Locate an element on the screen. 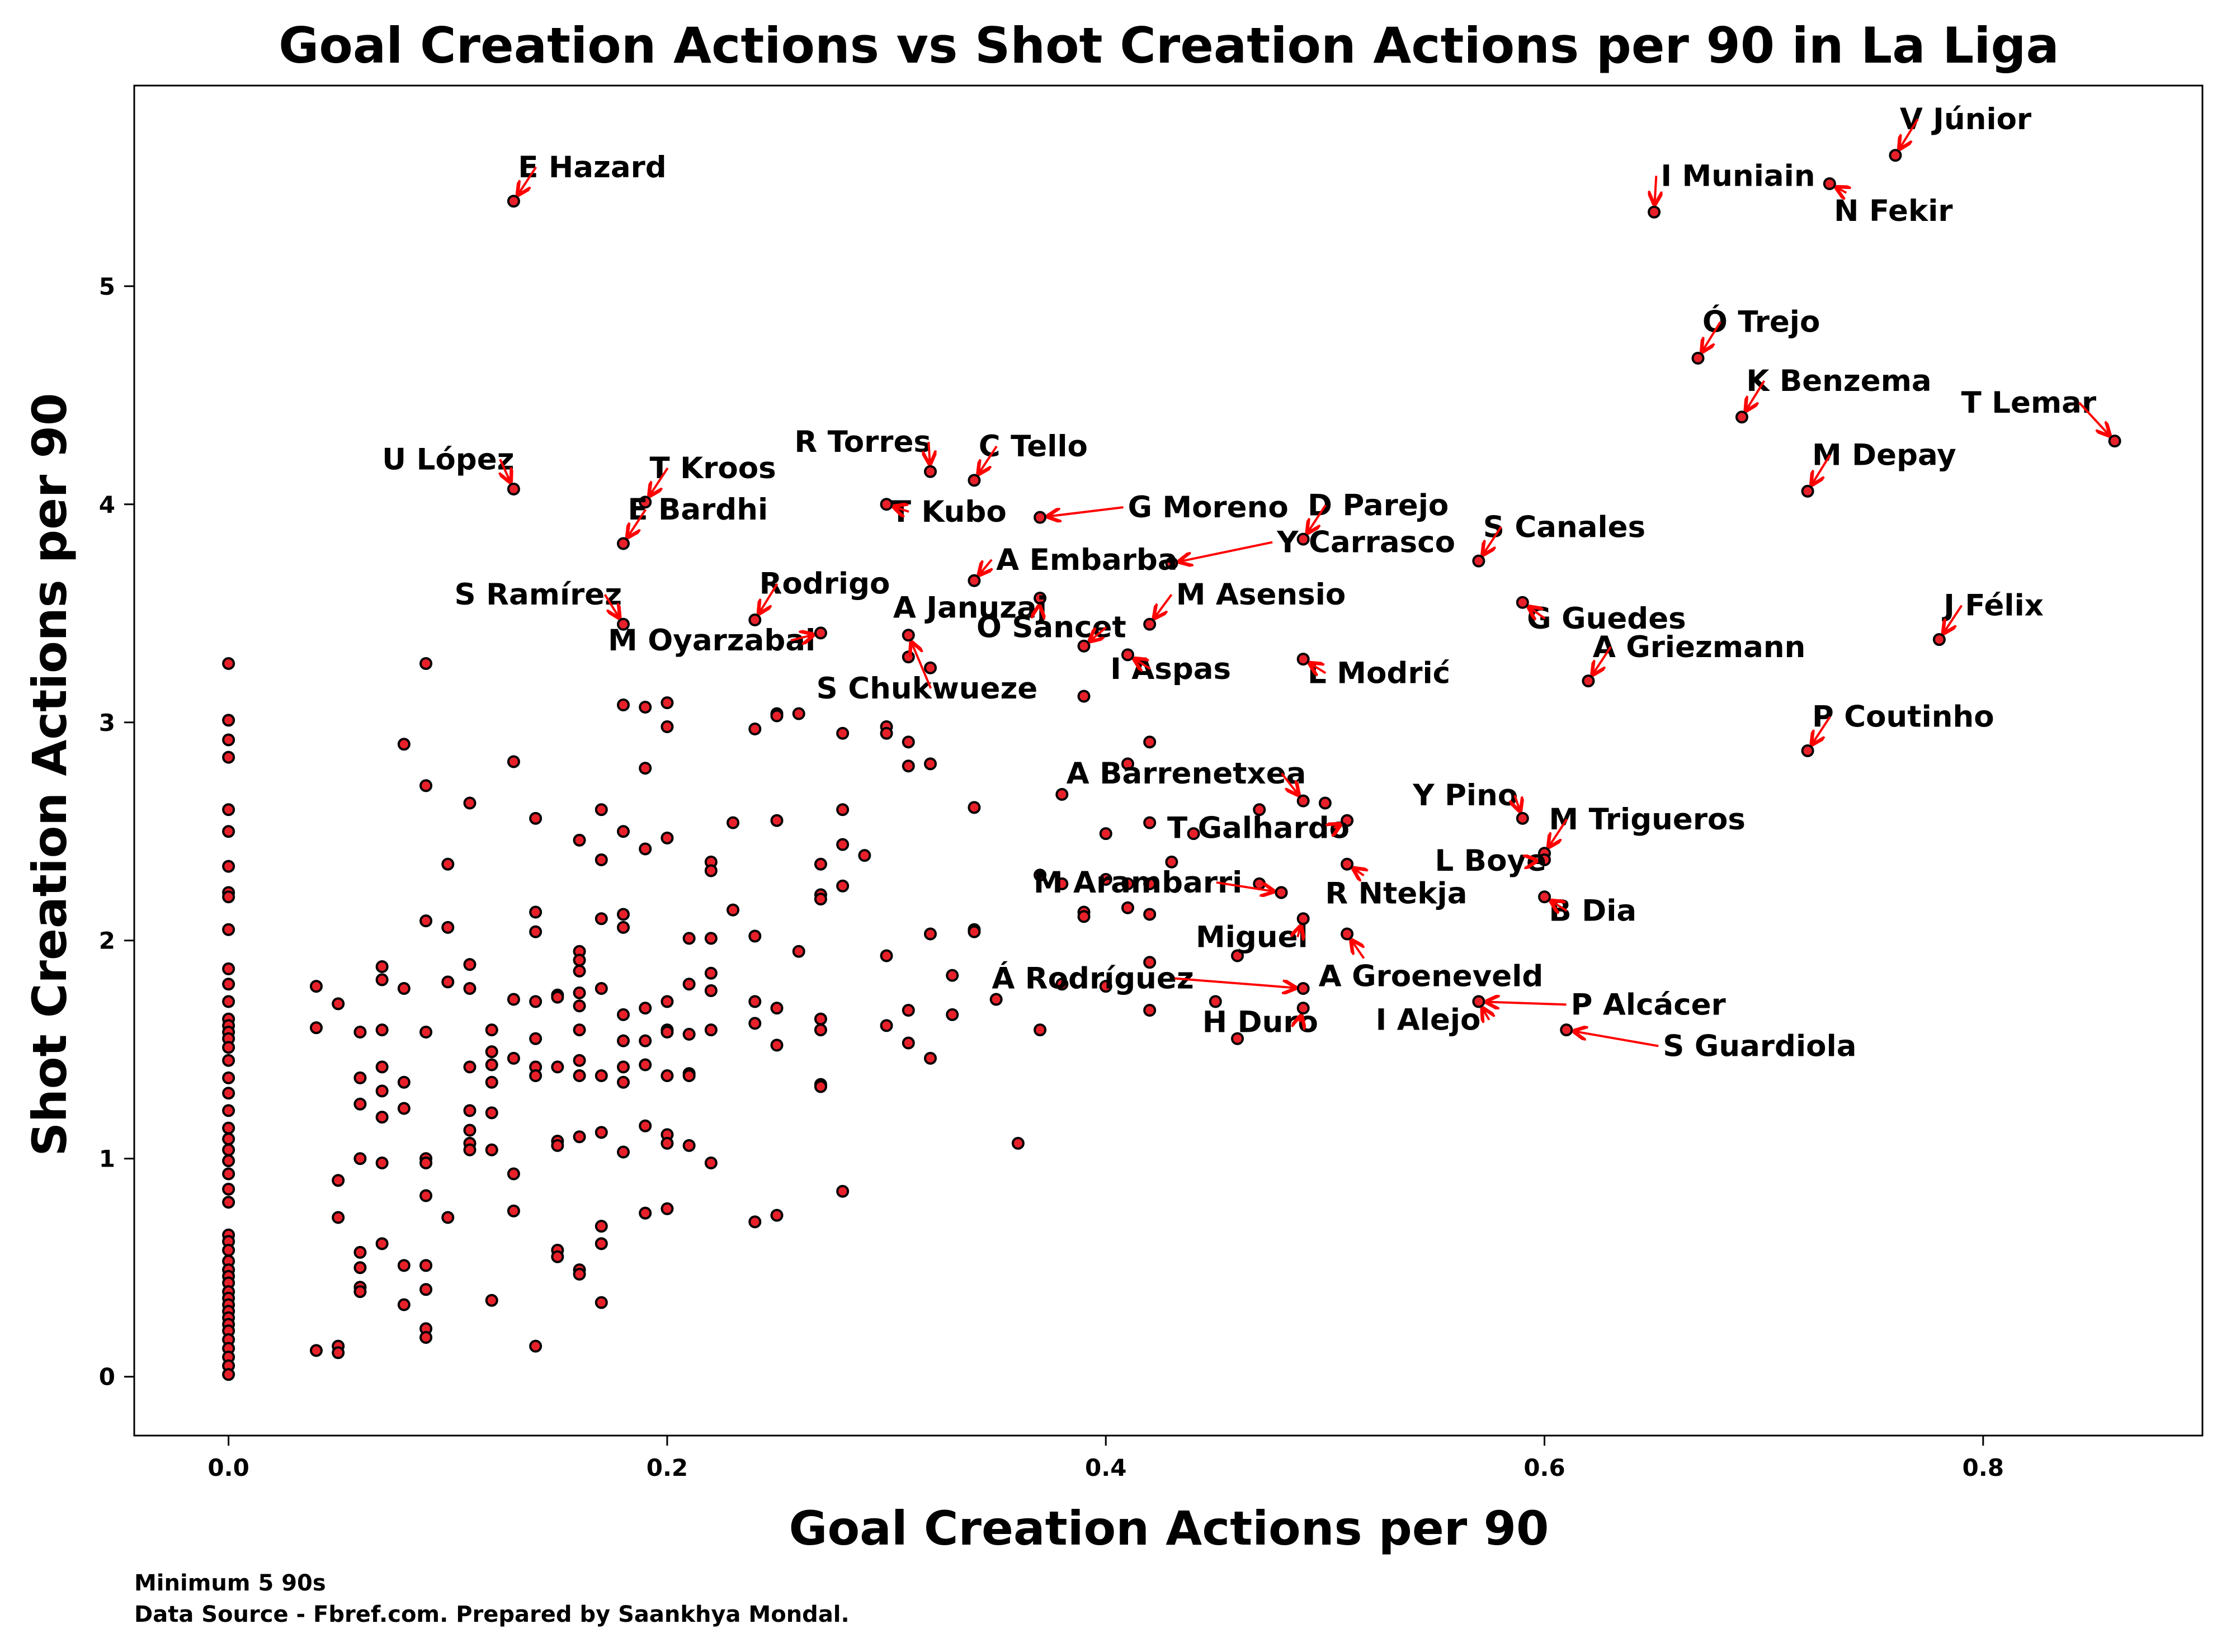 The height and width of the screenshot is (1652, 2236). player-label: R Torres is located at coordinates (862, 442).